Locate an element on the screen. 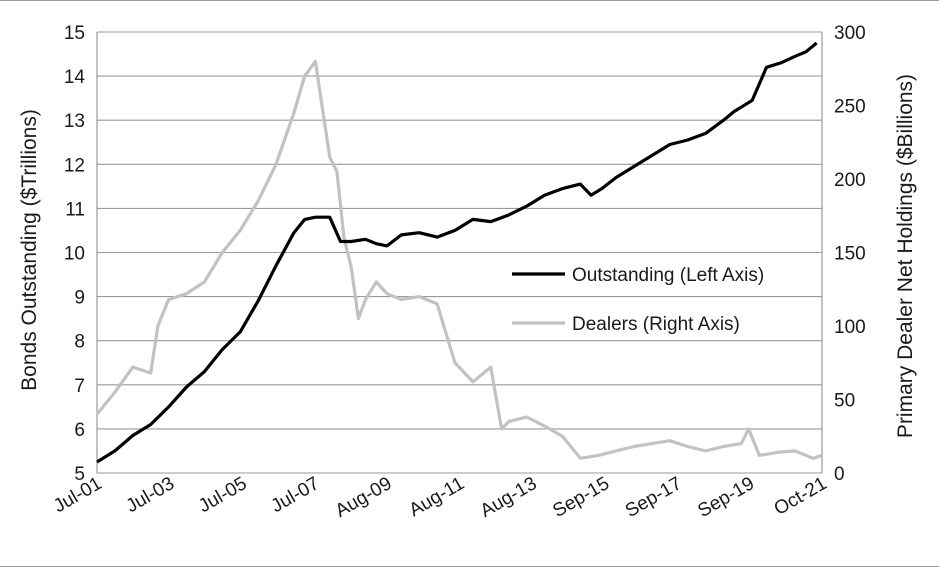  x-tick-label: Aug-09 is located at coordinates (364, 497).